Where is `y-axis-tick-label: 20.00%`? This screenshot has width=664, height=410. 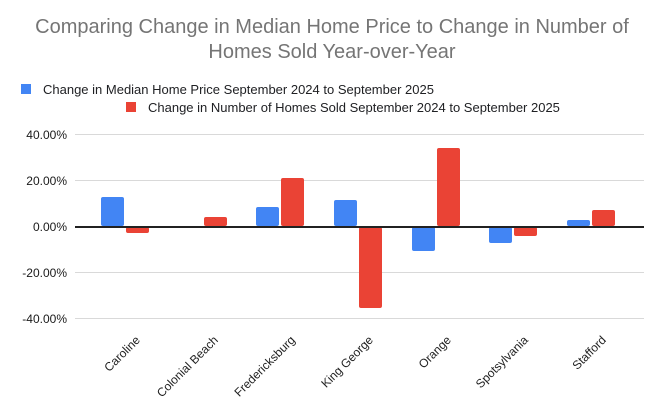 y-axis-tick-label: 20.00% is located at coordinates (46, 180).